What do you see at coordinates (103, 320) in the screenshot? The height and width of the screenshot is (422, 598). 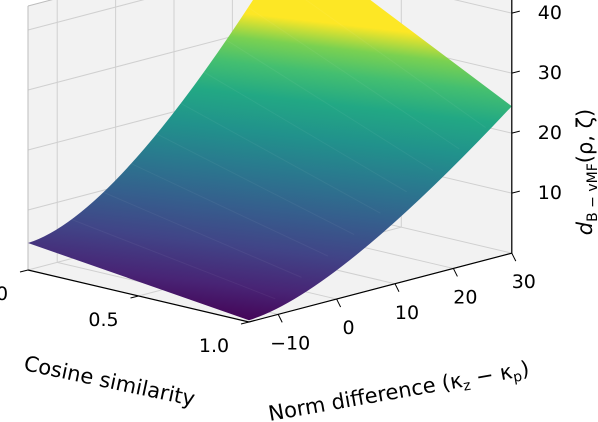 I see `x-tick-label: 0.5` at bounding box center [103, 320].